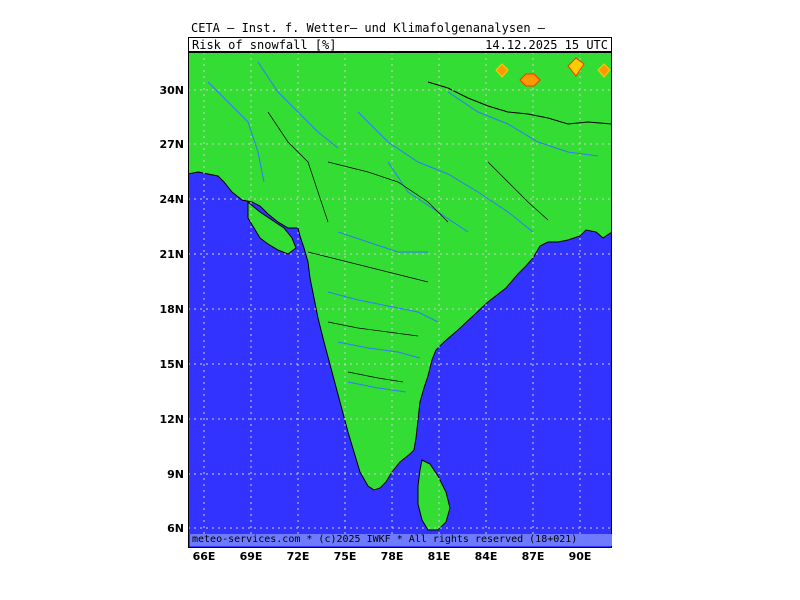 The width and height of the screenshot is (800, 600). What do you see at coordinates (175, 474) in the screenshot?
I see `lat-label-9n: 9N` at bounding box center [175, 474].